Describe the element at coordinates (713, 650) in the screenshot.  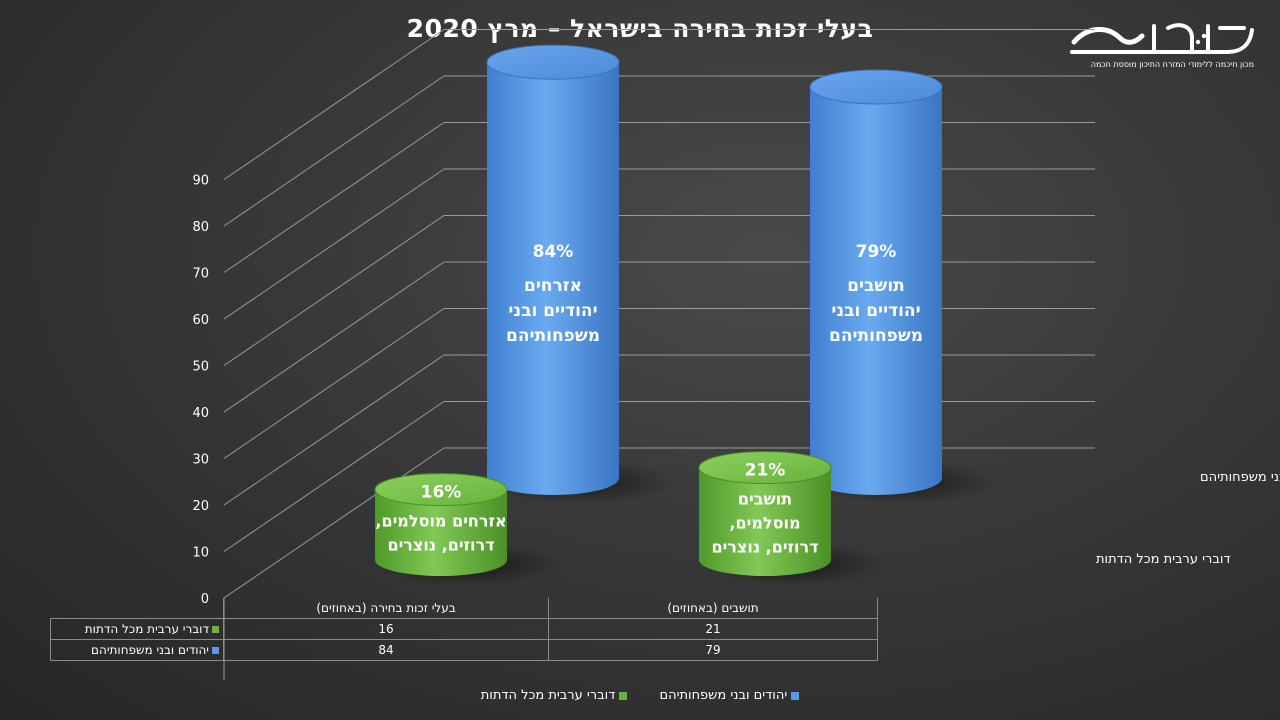
I see `table-cell: 79` at that location.